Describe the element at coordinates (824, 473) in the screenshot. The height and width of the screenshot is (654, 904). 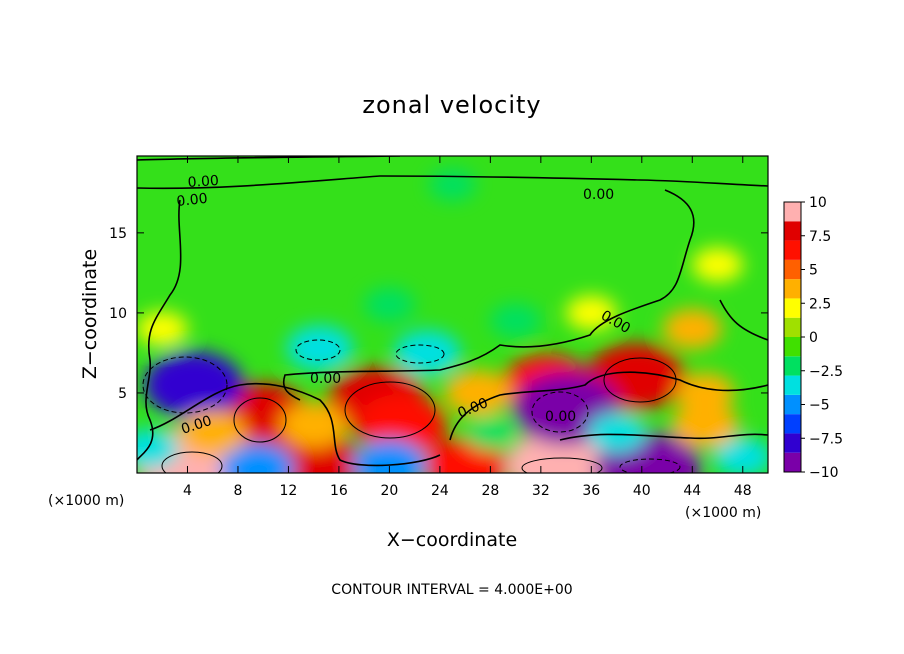
I see `colorbar-tick-label: −10` at that location.